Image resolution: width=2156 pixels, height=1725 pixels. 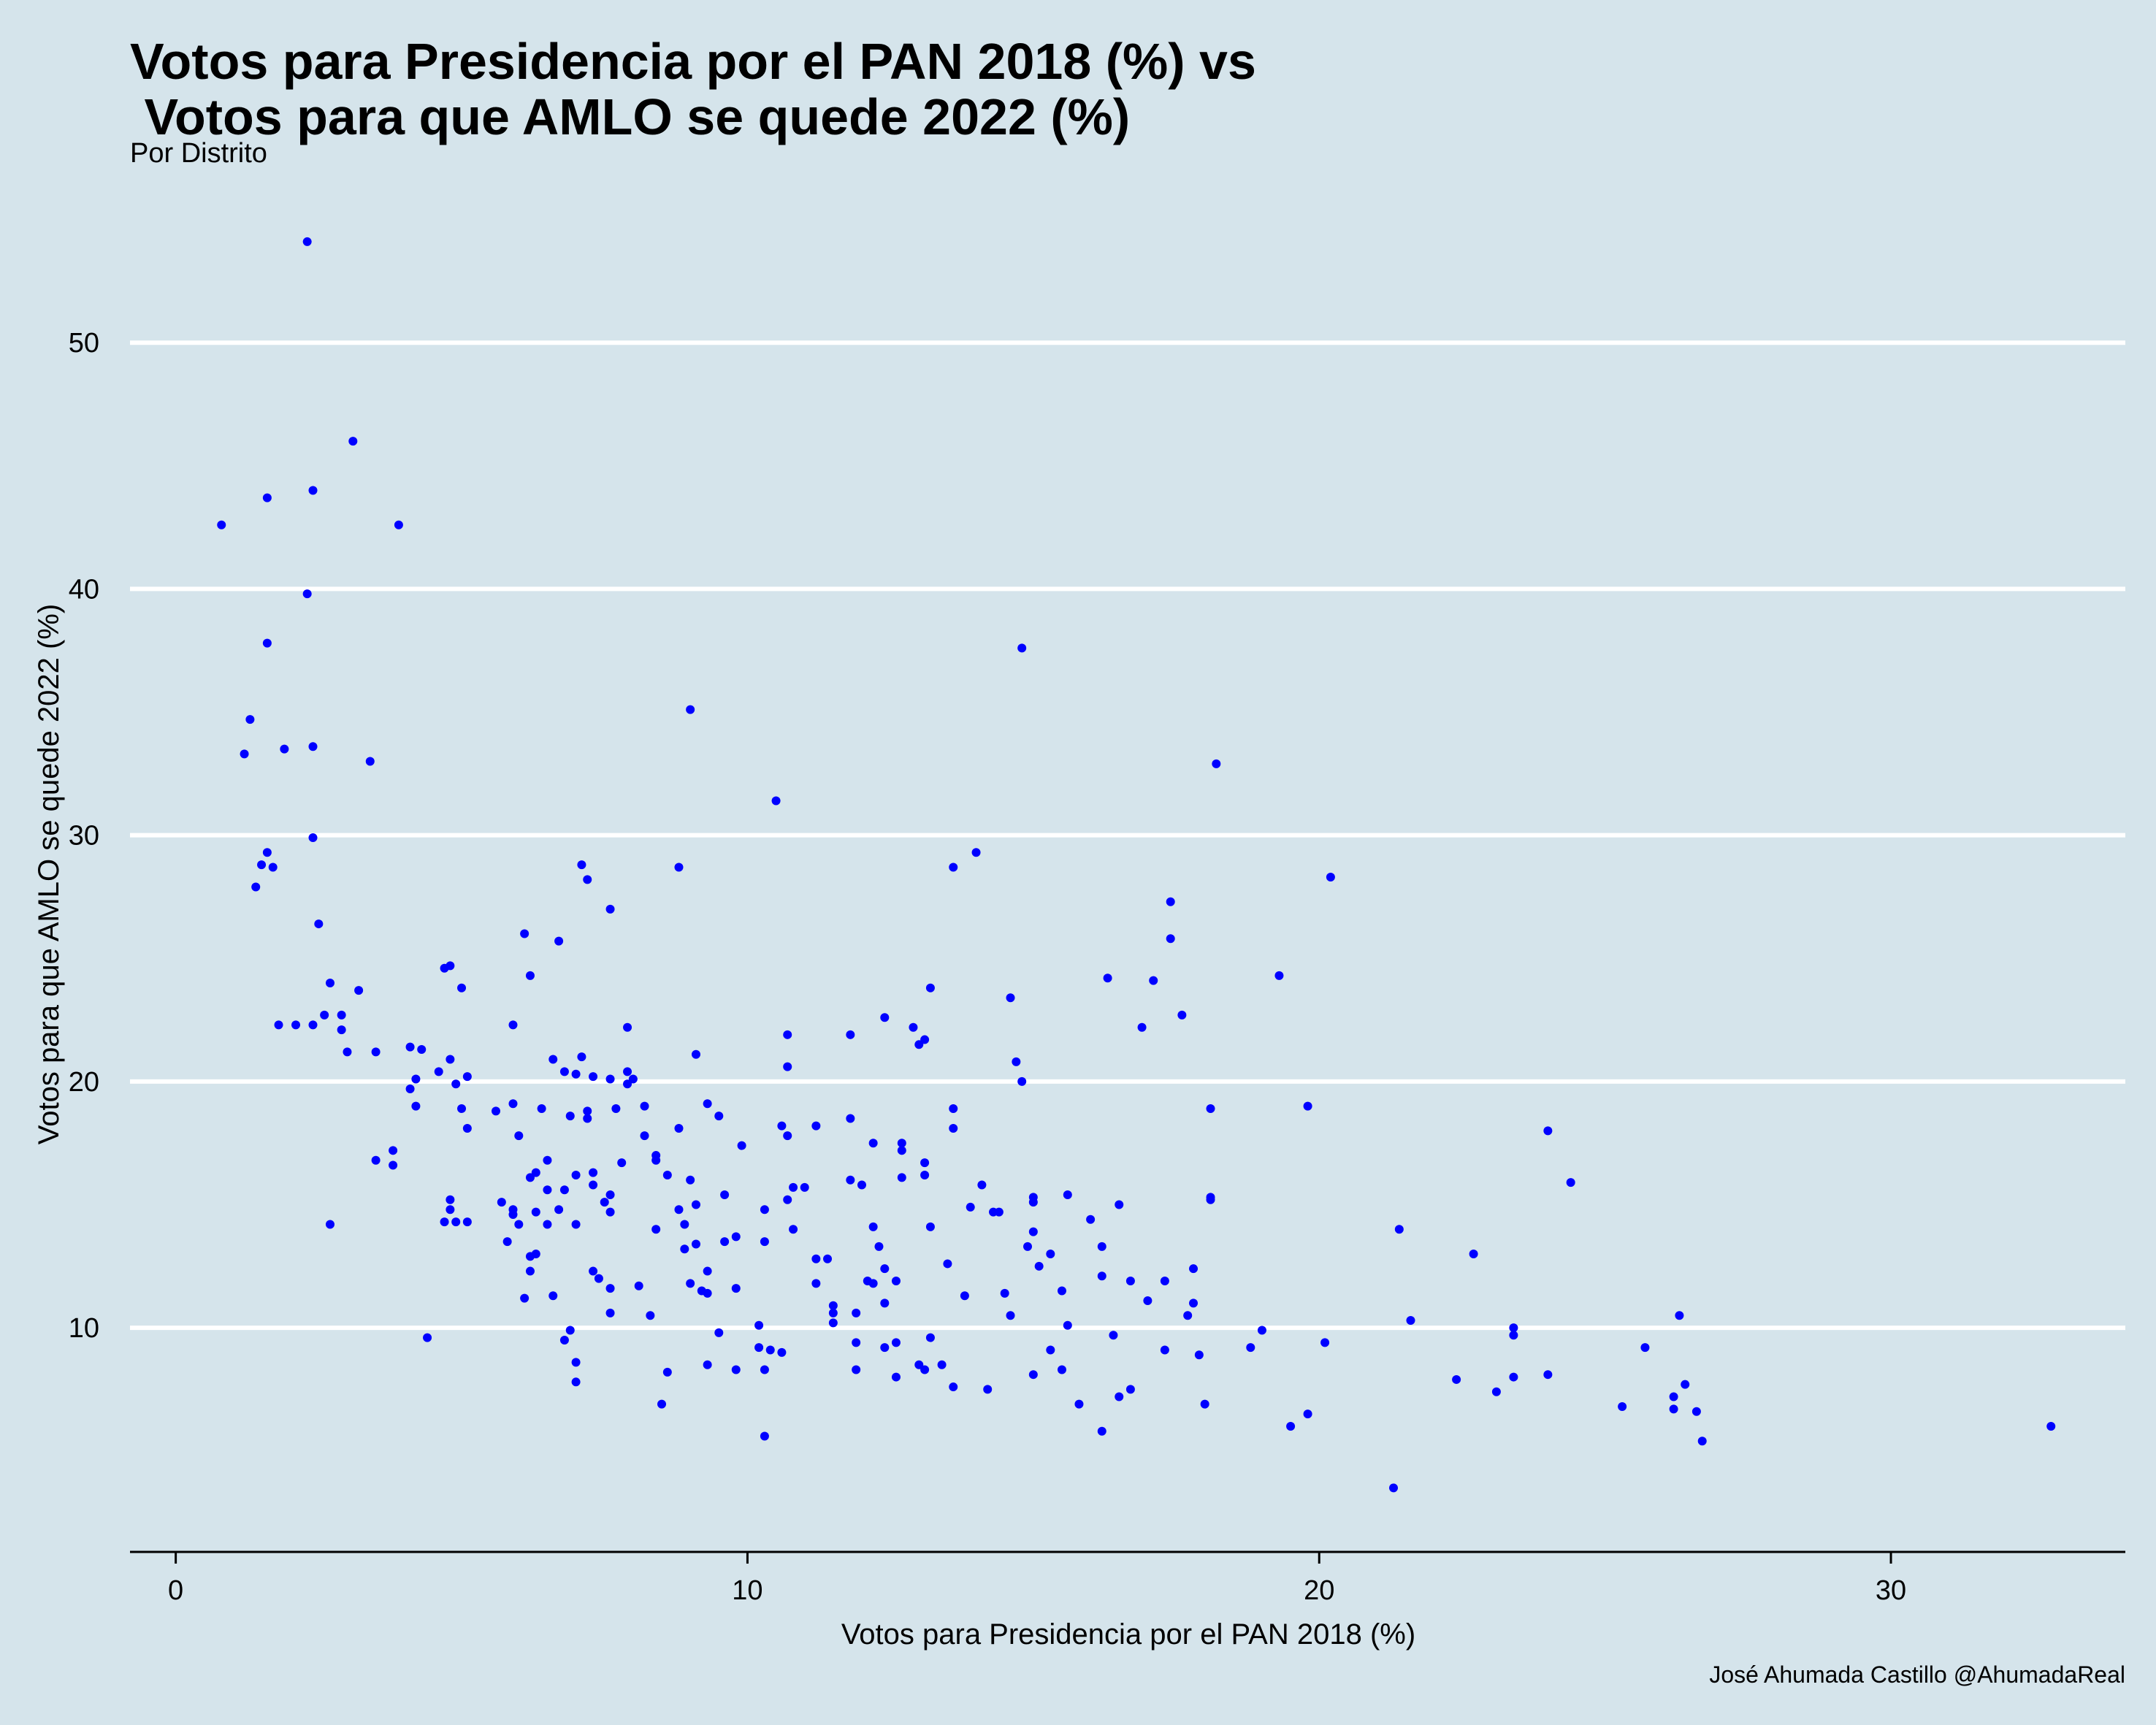 I want to click on x-tick-label: 20, so click(x=1319, y=1590).